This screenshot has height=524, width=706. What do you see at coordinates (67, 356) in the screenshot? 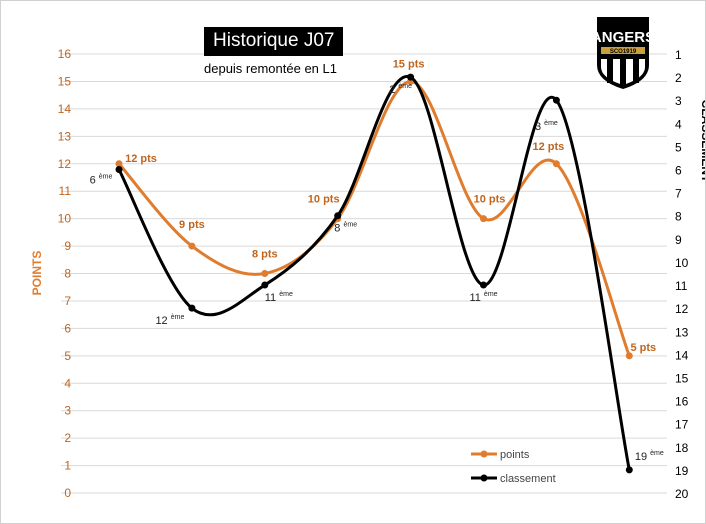
I see `y-tick-label: 5` at bounding box center [67, 356].